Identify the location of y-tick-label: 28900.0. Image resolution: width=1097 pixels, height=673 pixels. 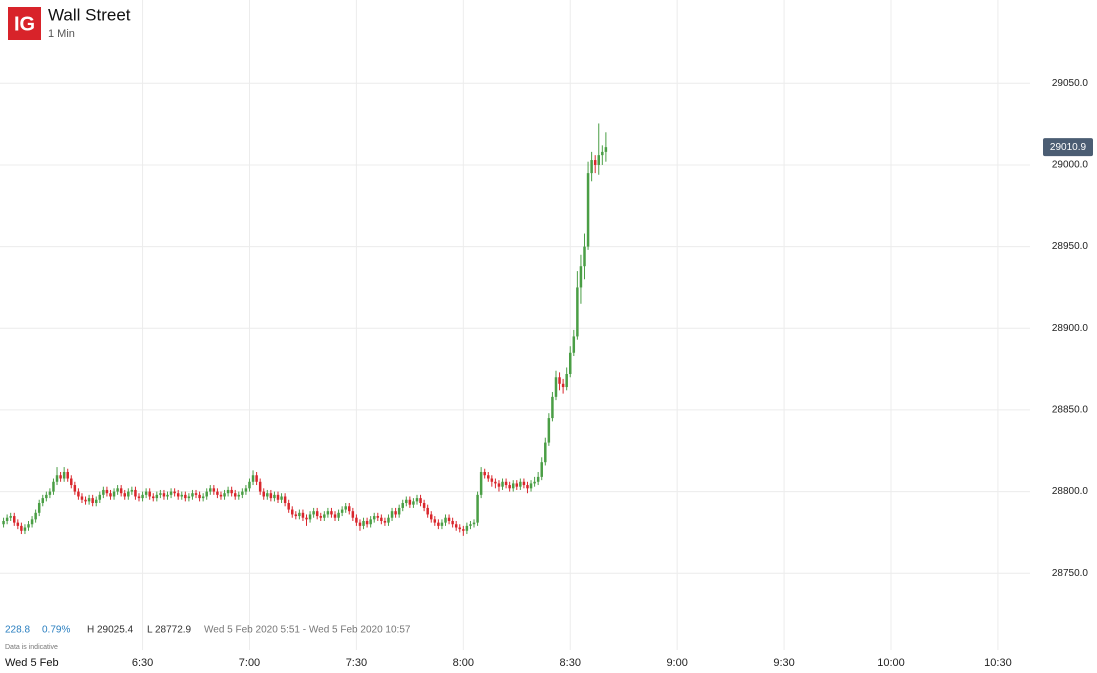
(1070, 328).